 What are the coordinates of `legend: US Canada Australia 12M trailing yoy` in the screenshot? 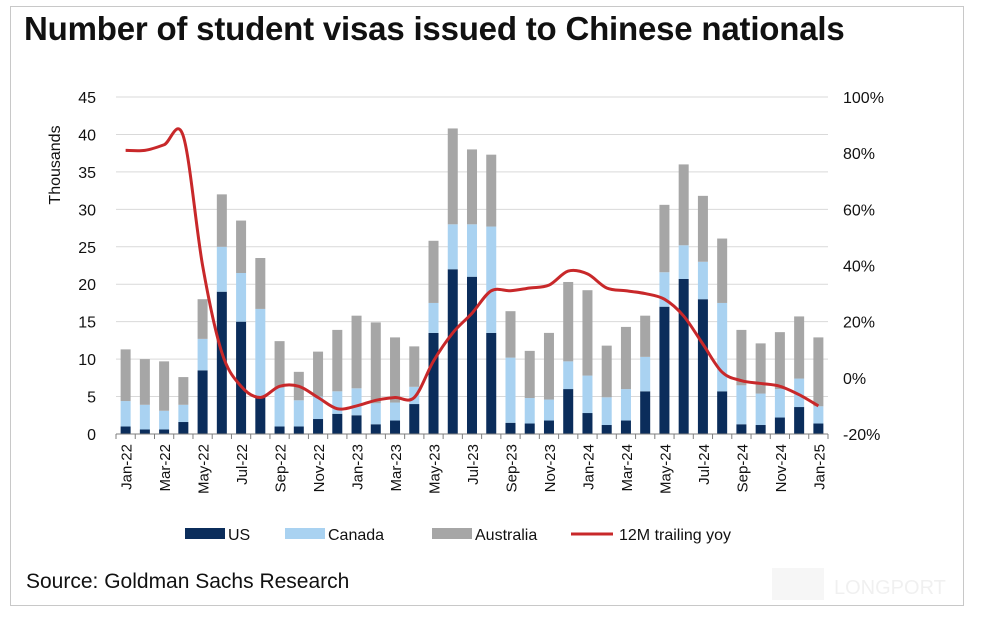 It's located at (458, 535).